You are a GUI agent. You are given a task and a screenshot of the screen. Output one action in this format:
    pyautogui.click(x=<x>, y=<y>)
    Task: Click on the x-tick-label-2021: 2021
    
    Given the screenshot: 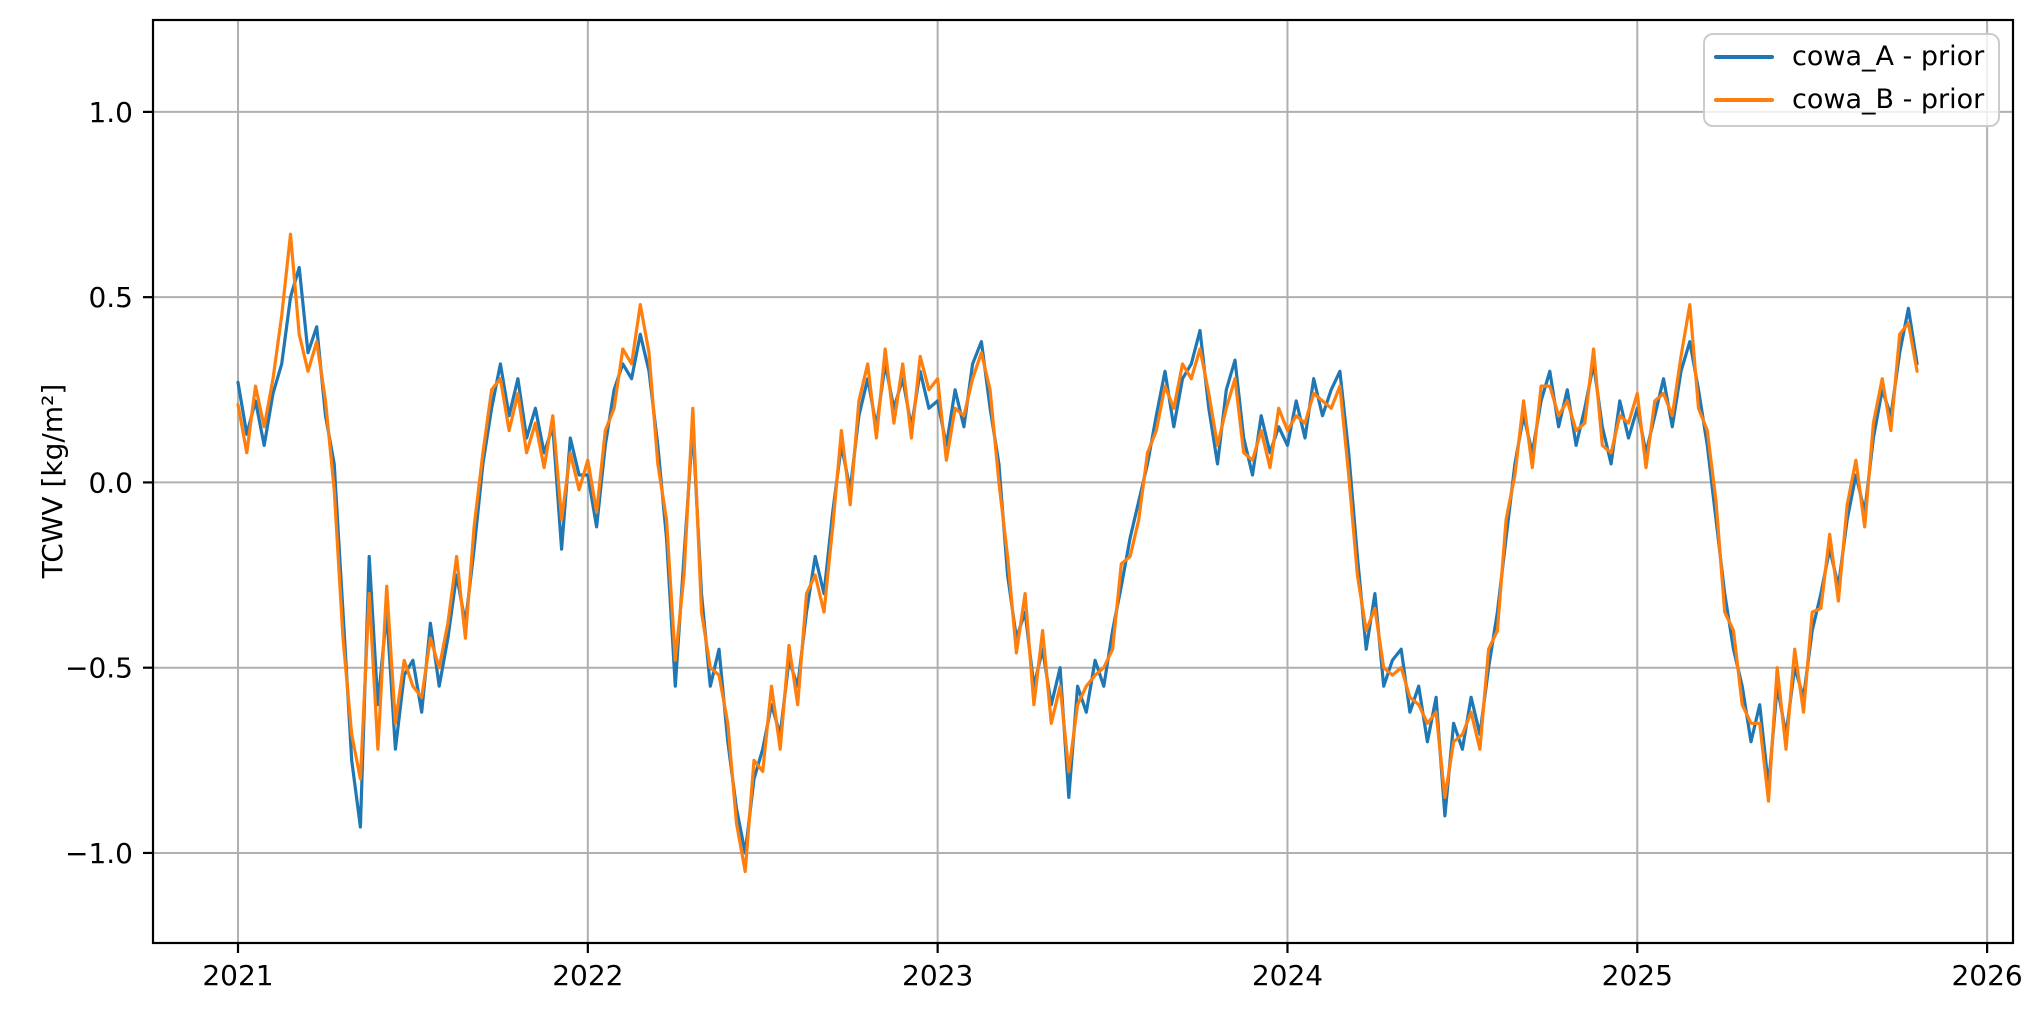 What is the action you would take?
    pyautogui.click(x=237, y=975)
    